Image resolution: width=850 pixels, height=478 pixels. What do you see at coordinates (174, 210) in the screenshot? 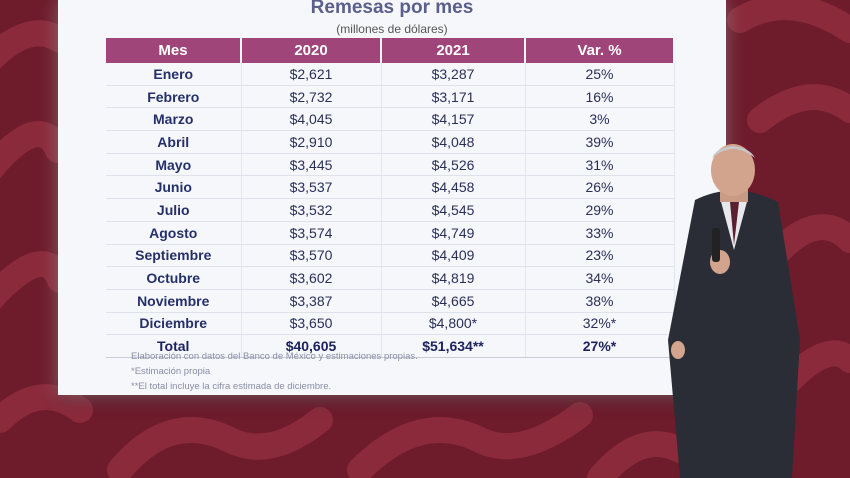
I see `month-cell: Julio` at bounding box center [174, 210].